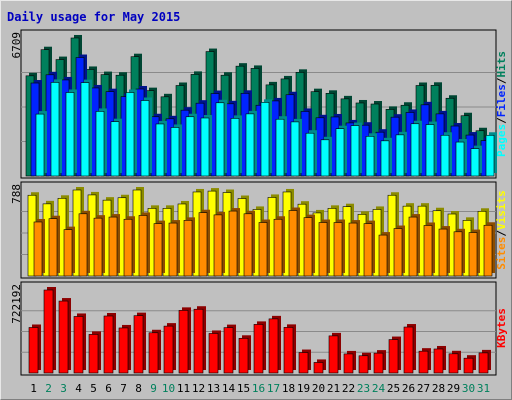 This screenshot has height=400, width=512. I want to click on day-label-30: 30, so click(468, 388).